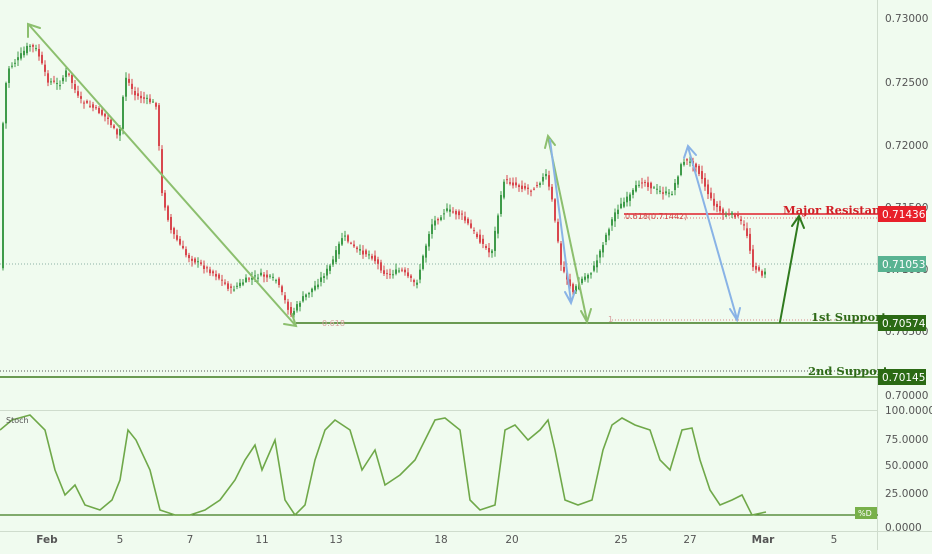 The width and height of the screenshot is (932, 554). Describe the element at coordinates (866, 513) in the screenshot. I see `stoch-series-tag: %D` at that location.